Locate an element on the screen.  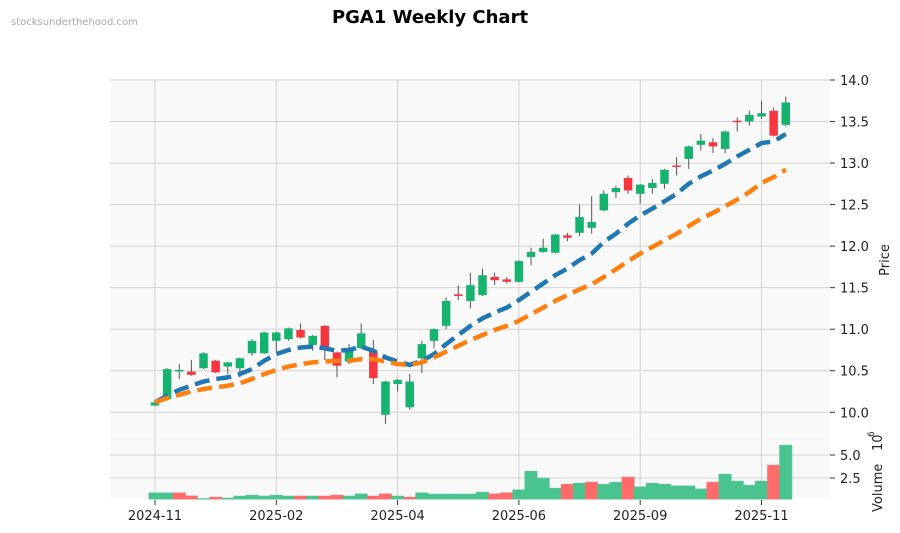
volume-exponent: 10 is located at coordinates (878, 442).